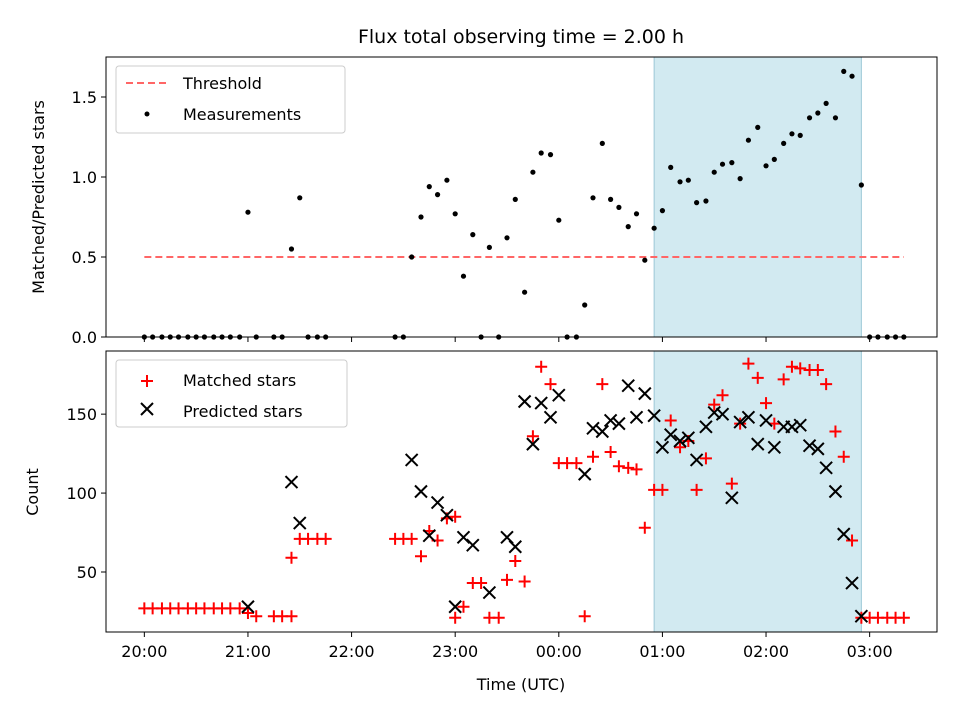  Describe the element at coordinates (242, 114) in the screenshot. I see `legend-measurements-label: Measurements` at that location.